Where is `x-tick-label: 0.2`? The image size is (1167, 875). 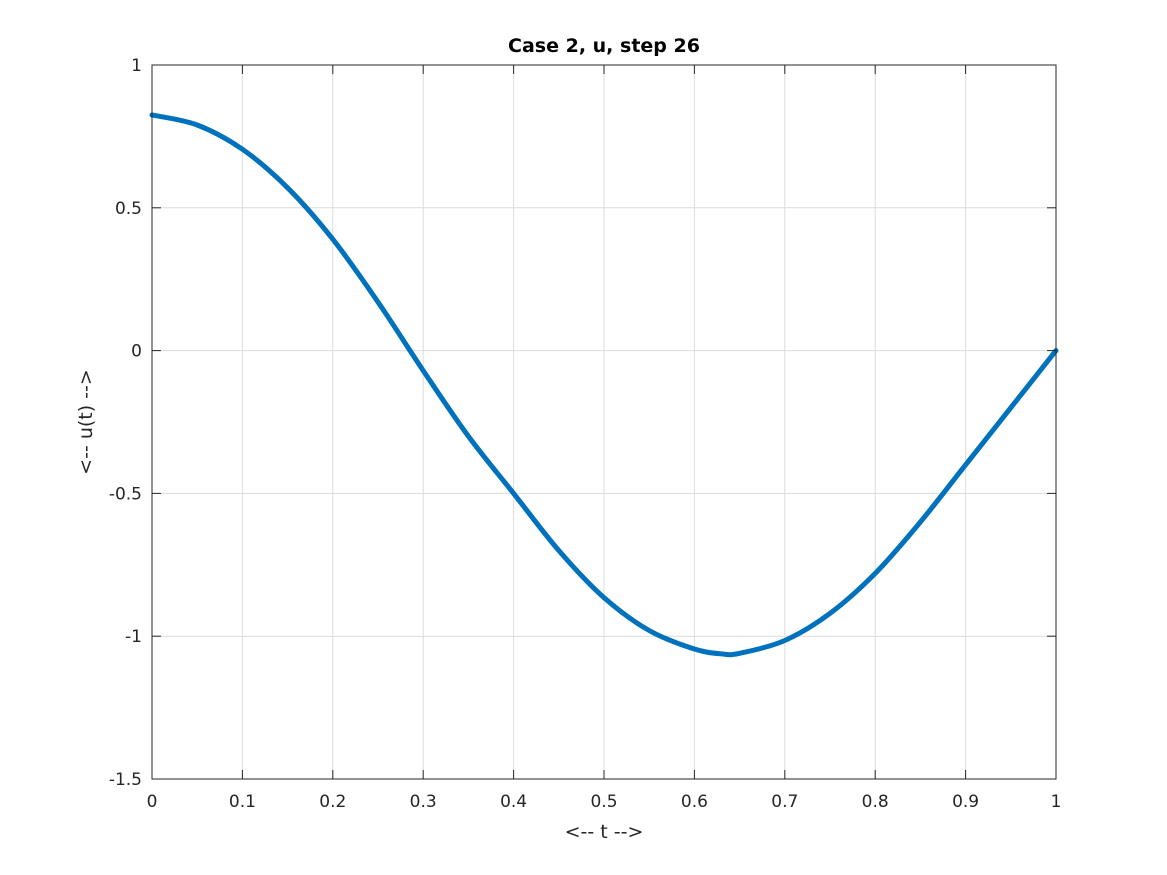 x-tick-label: 0.2 is located at coordinates (332, 802).